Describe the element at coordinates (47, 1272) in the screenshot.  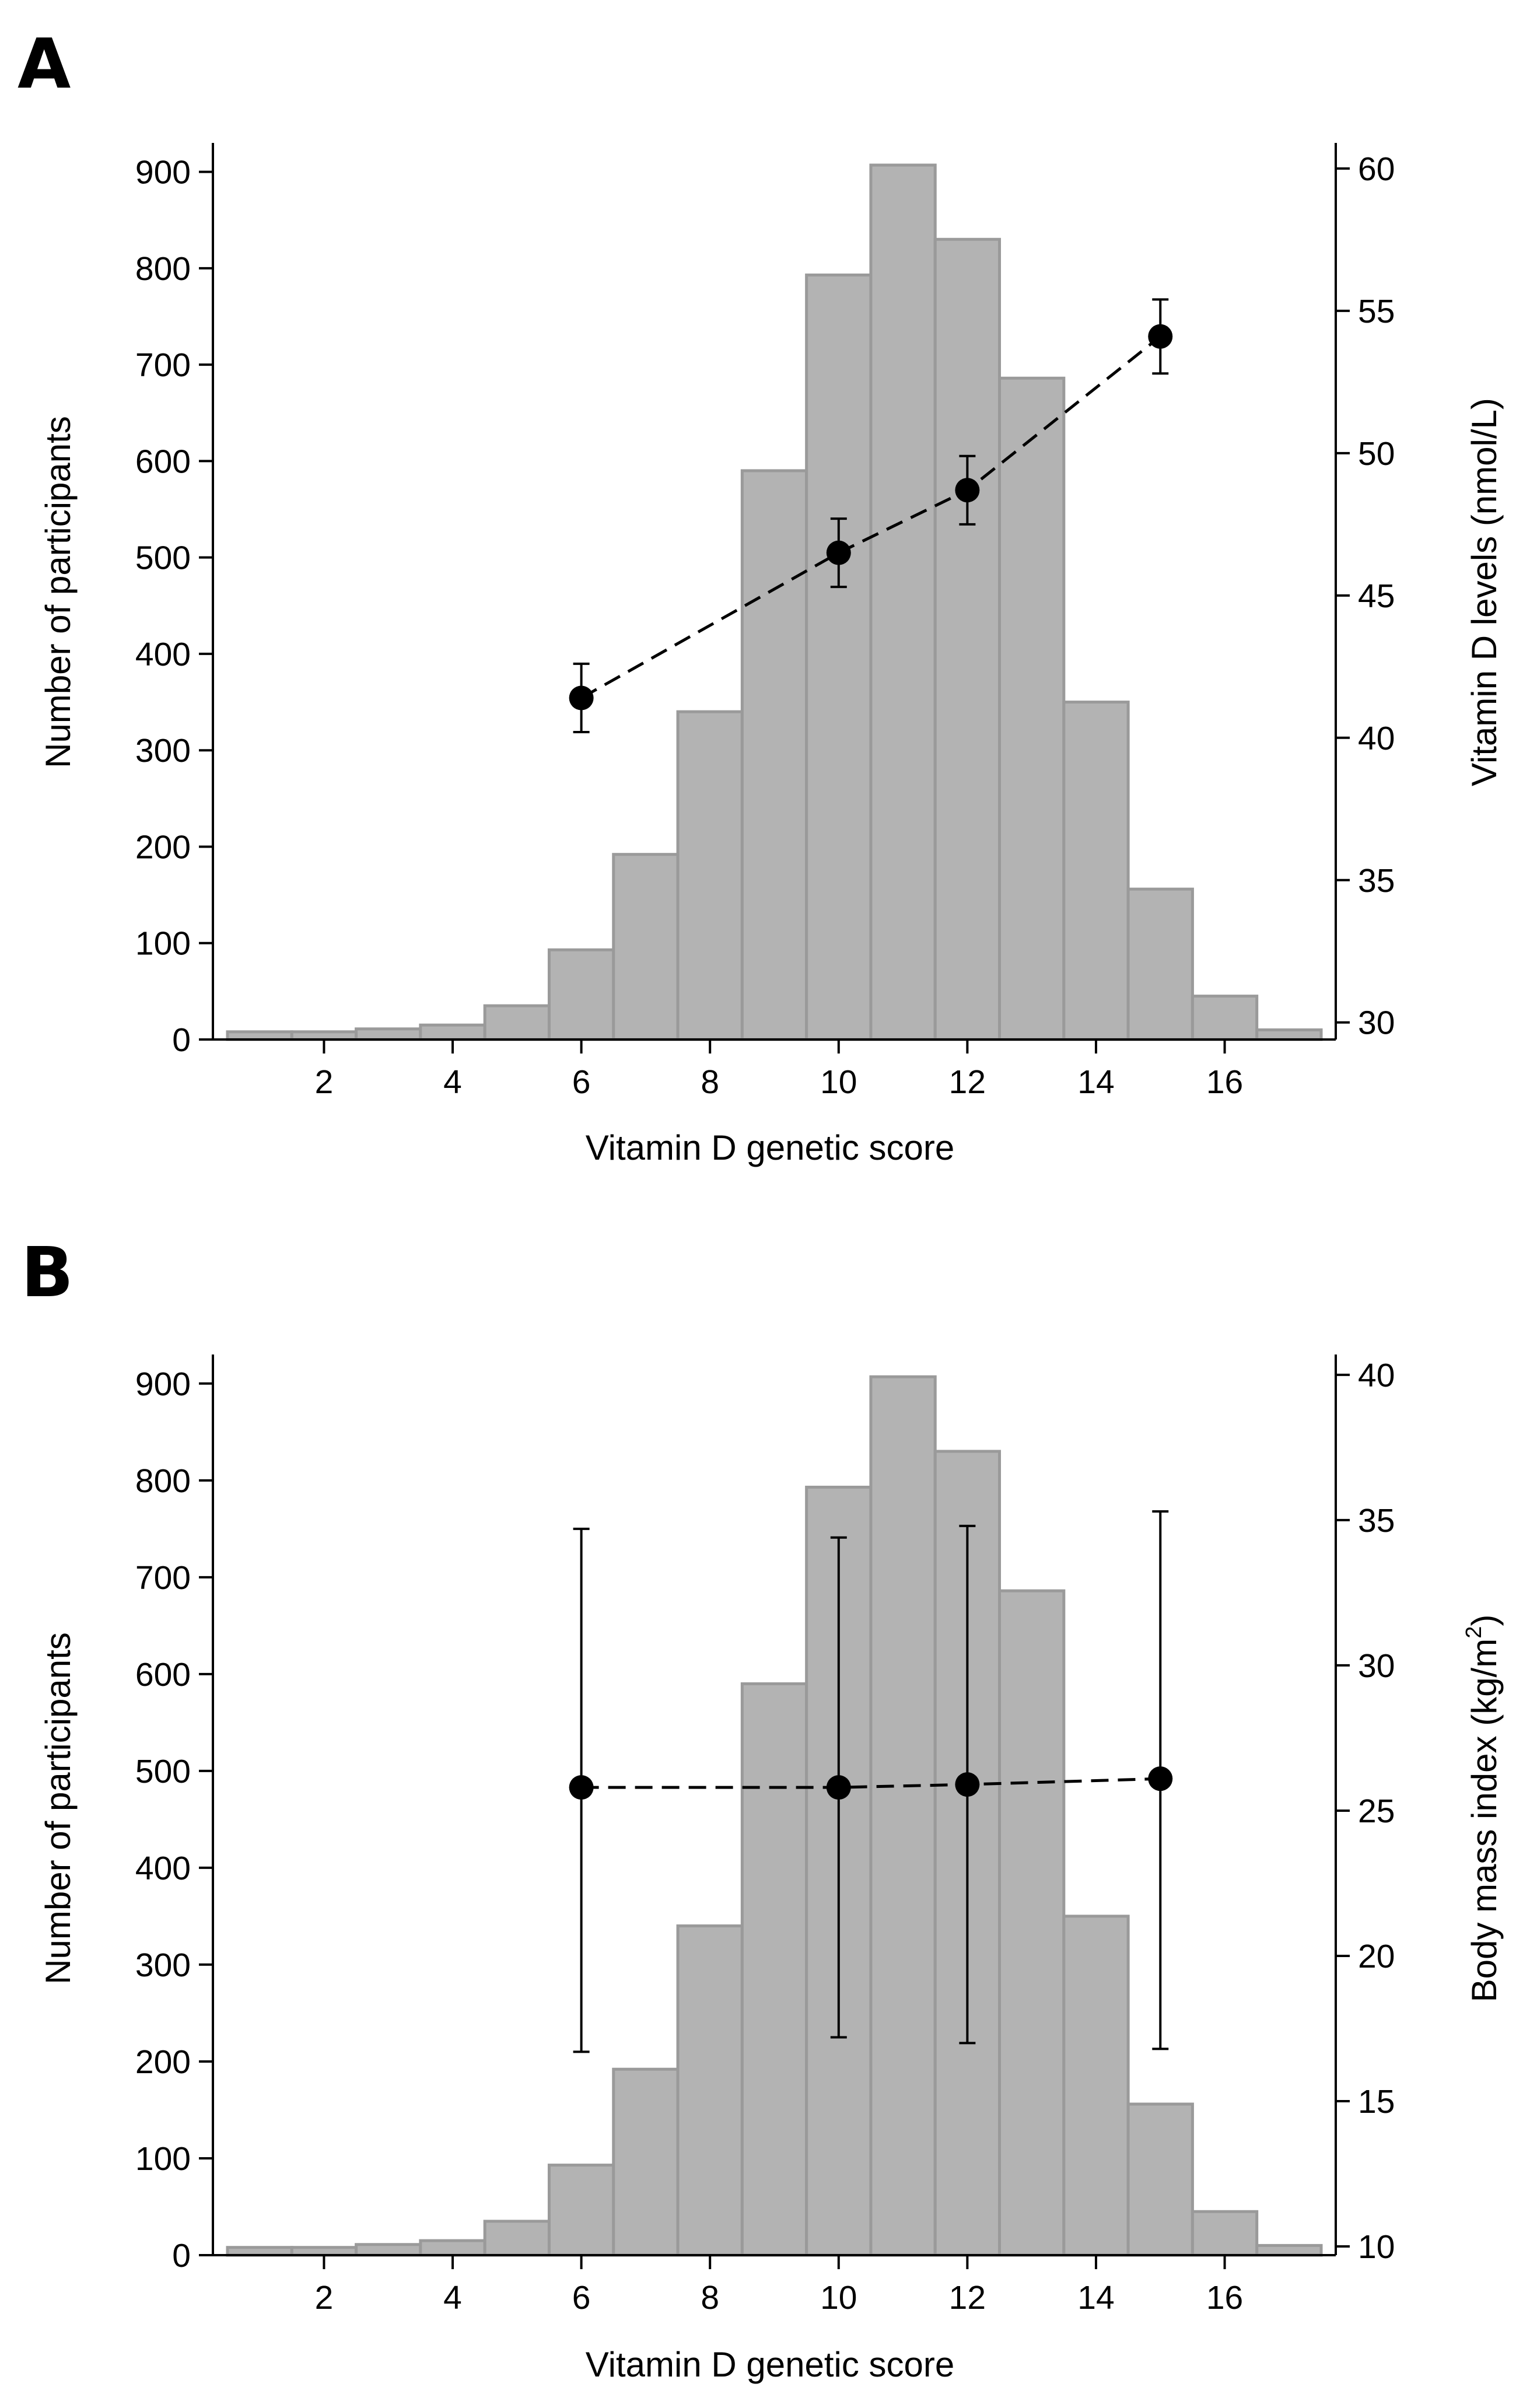
I see `panel-letter-b: B` at that location.